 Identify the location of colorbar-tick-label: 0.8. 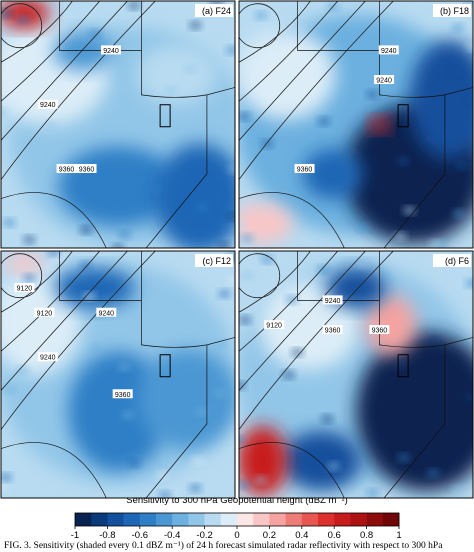
(366, 535).